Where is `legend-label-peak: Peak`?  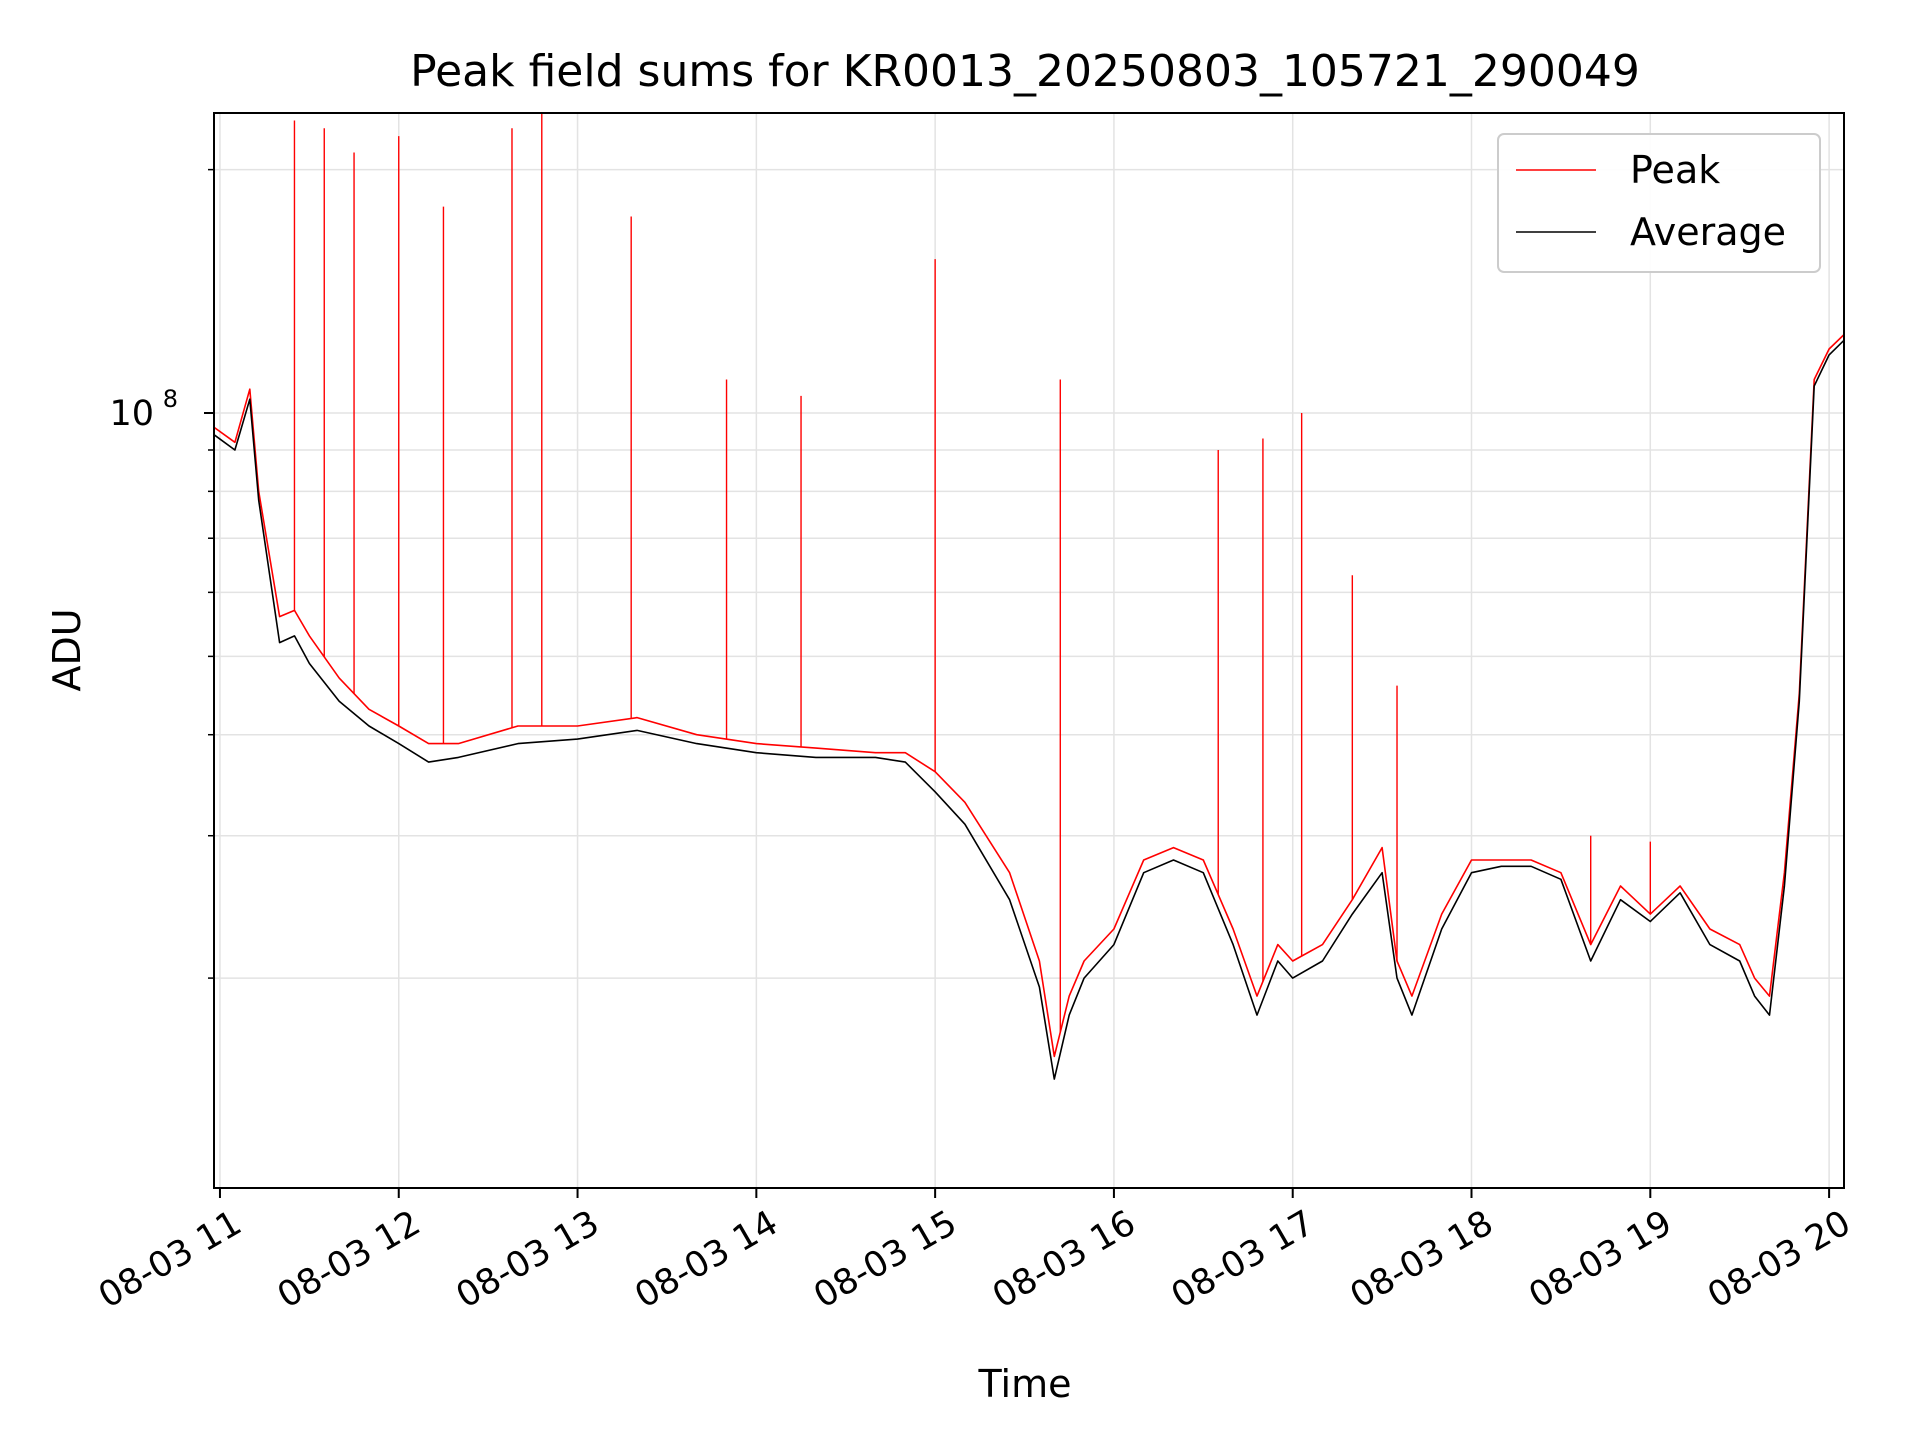
legend-label-peak: Peak is located at coordinates (1675, 170).